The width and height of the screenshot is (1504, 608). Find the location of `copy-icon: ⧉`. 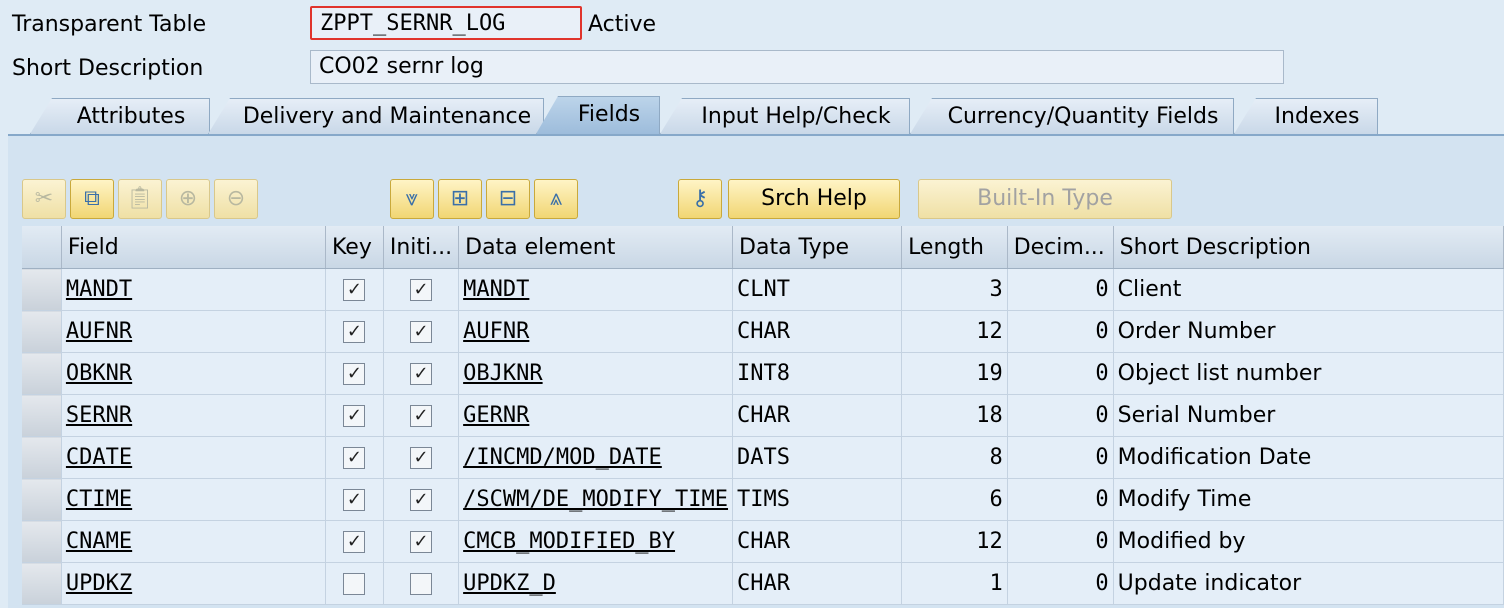

copy-icon: ⧉ is located at coordinates (92, 199).